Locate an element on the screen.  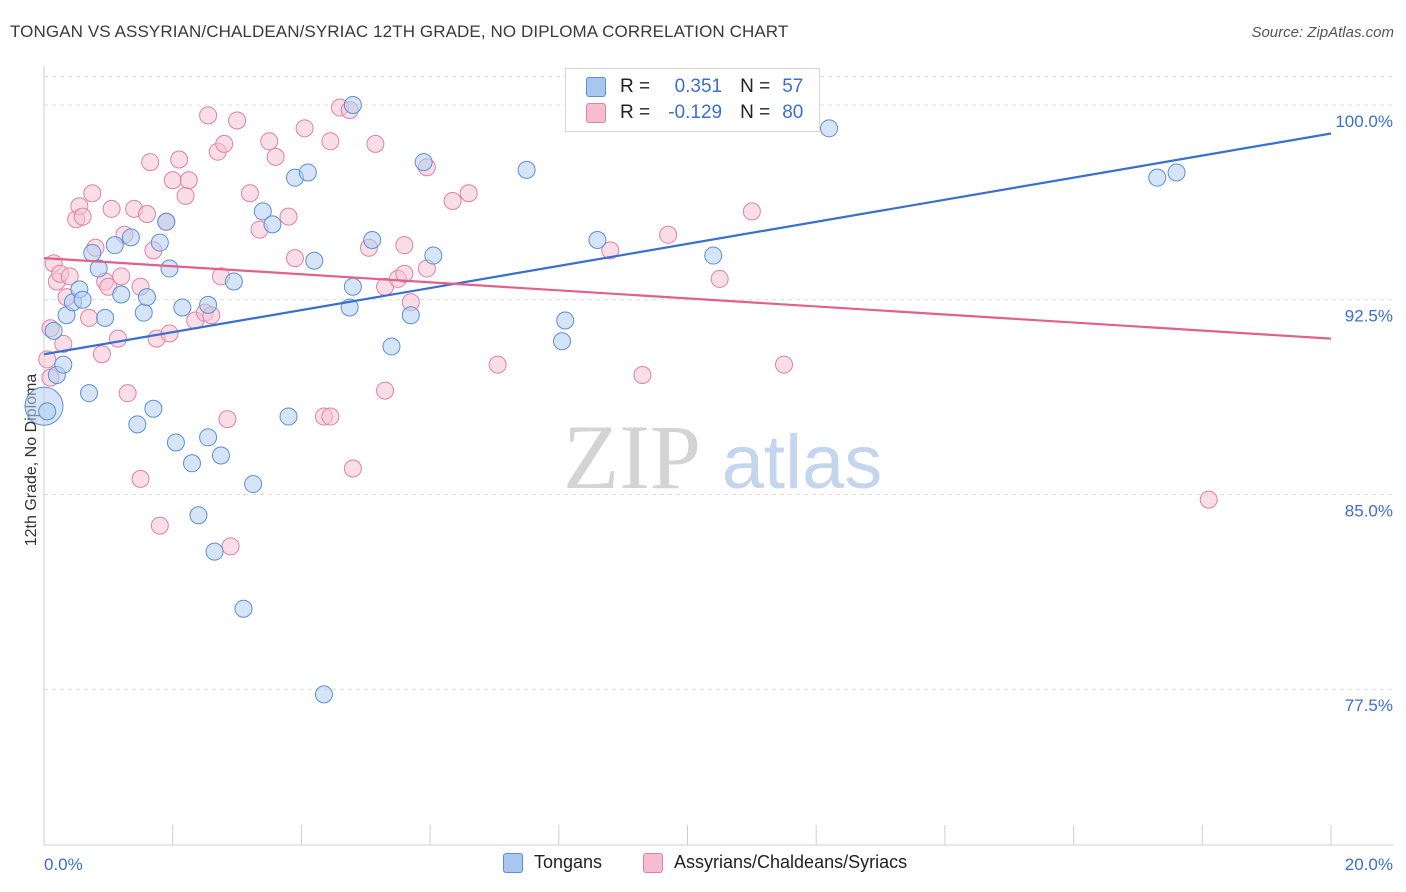
legend-row-assyrians: R = -0.129 N = 80 is located at coordinates (694, 113).